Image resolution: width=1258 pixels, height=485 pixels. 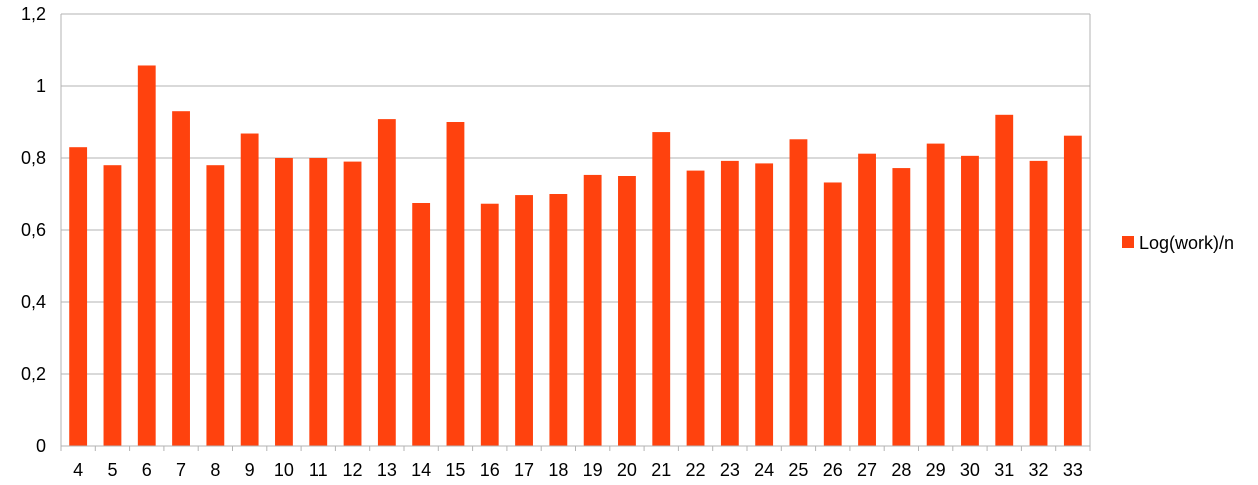 I want to click on x-tick-label: 22, so click(x=696, y=470).